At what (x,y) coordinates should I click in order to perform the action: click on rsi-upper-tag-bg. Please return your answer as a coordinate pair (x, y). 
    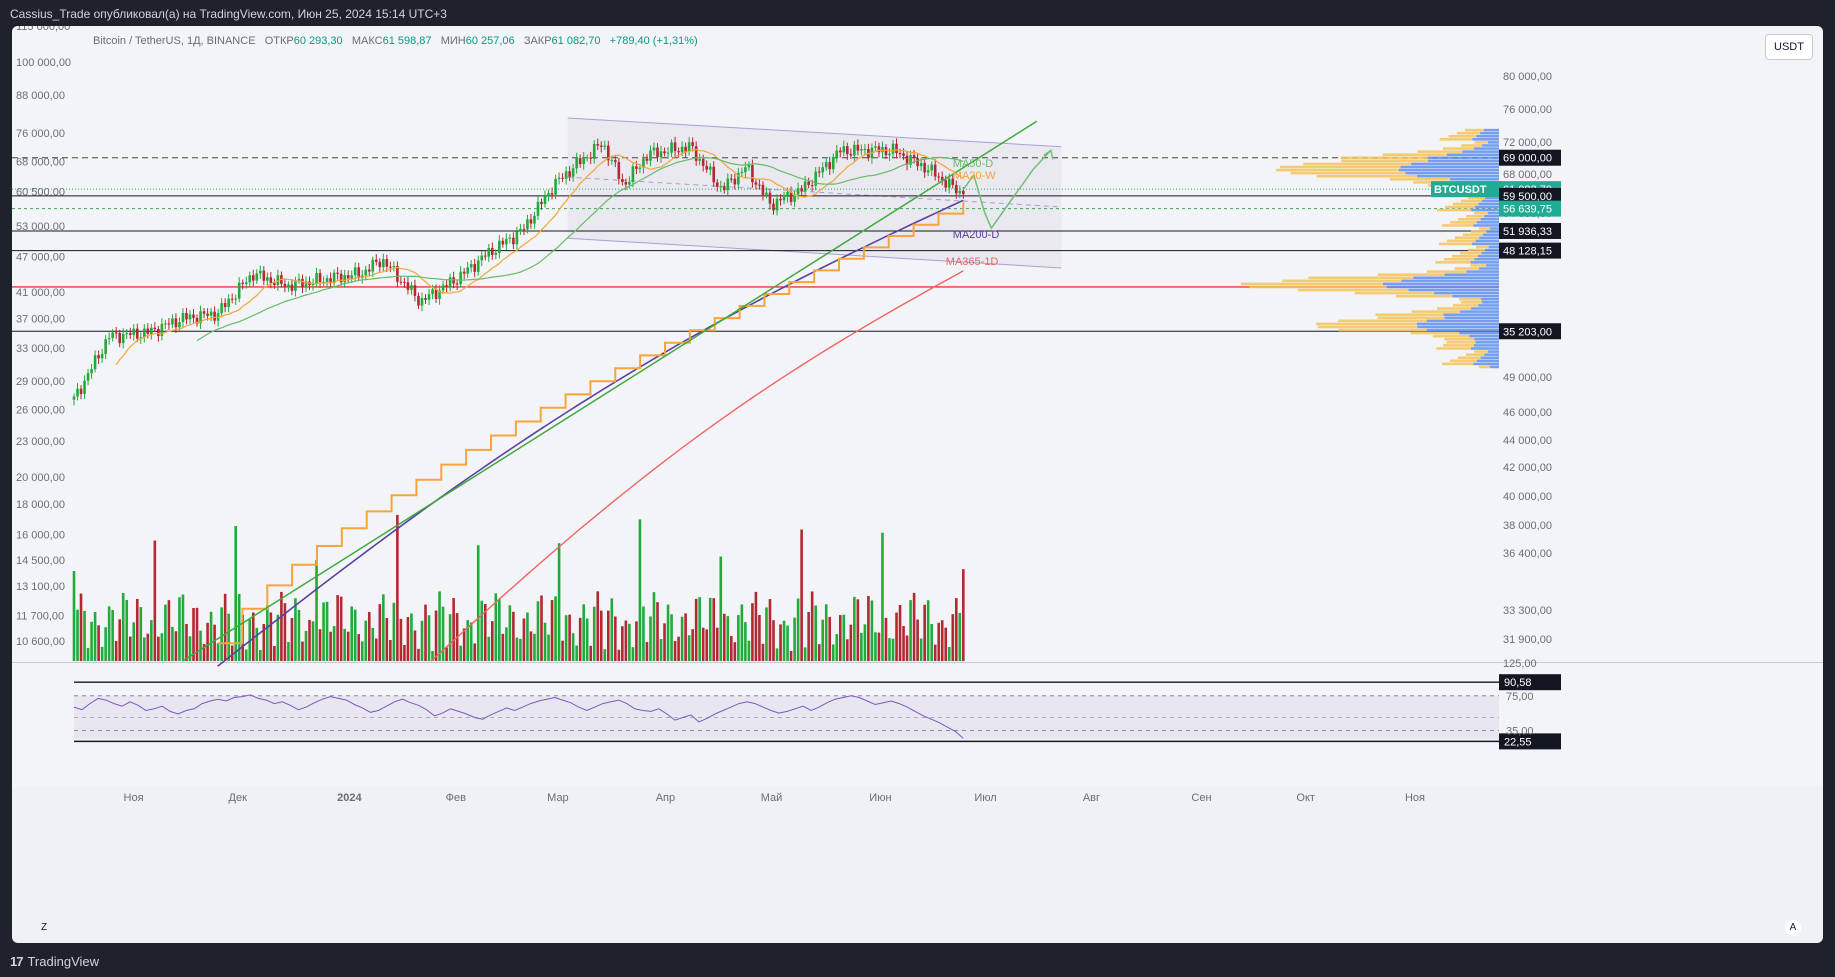
    Looking at the image, I should click on (1530, 682).